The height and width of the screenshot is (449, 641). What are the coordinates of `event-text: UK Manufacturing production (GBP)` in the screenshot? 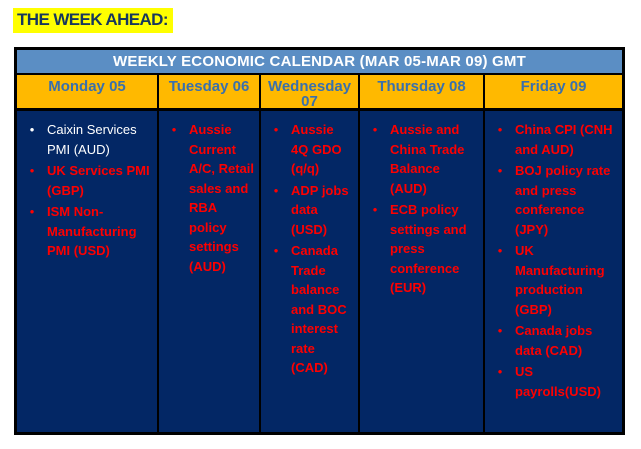 It's located at (560, 280).